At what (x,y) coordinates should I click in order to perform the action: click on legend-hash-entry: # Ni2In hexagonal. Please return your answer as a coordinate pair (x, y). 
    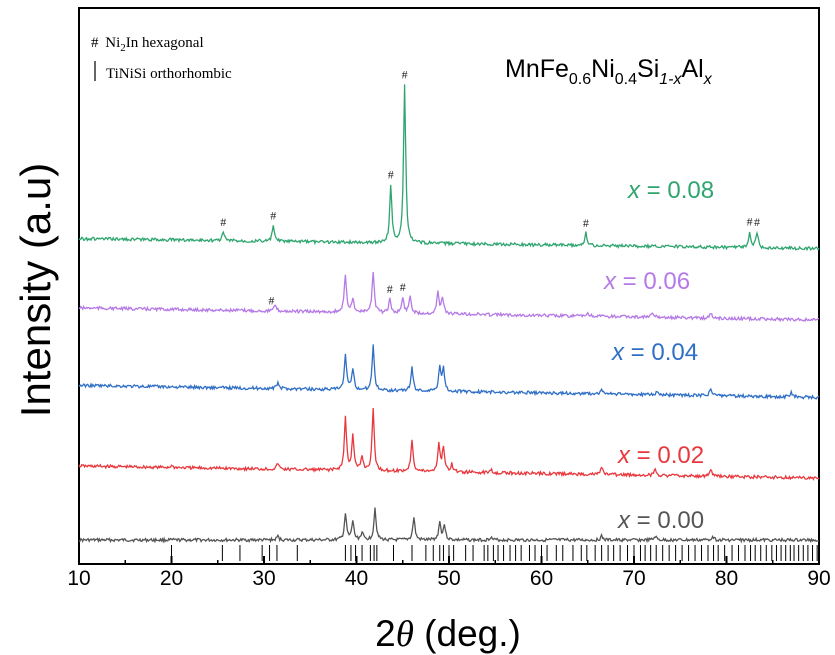
    Looking at the image, I should click on (147, 44).